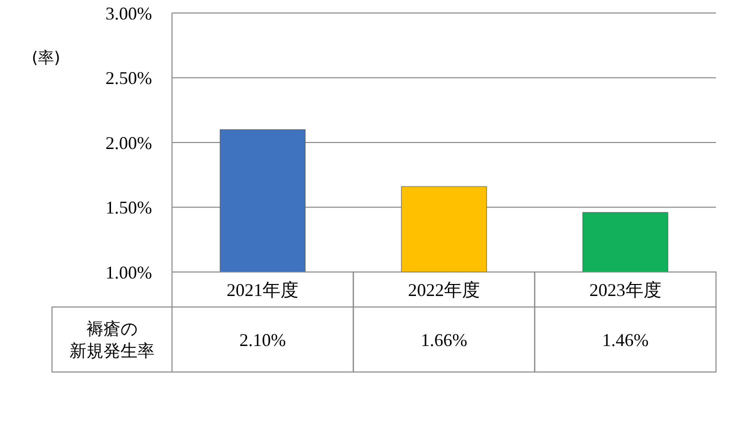 This screenshot has height=433, width=730. Describe the element at coordinates (46, 57) in the screenshot. I see `y-axis-title: (率)` at that location.